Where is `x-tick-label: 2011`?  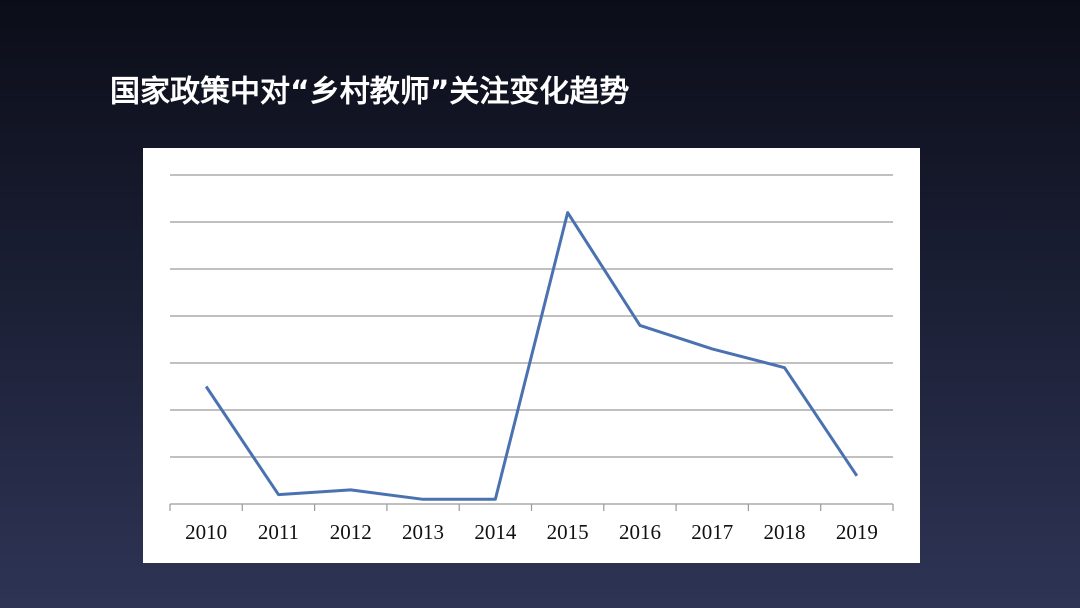 x-tick-label: 2011 is located at coordinates (278, 532).